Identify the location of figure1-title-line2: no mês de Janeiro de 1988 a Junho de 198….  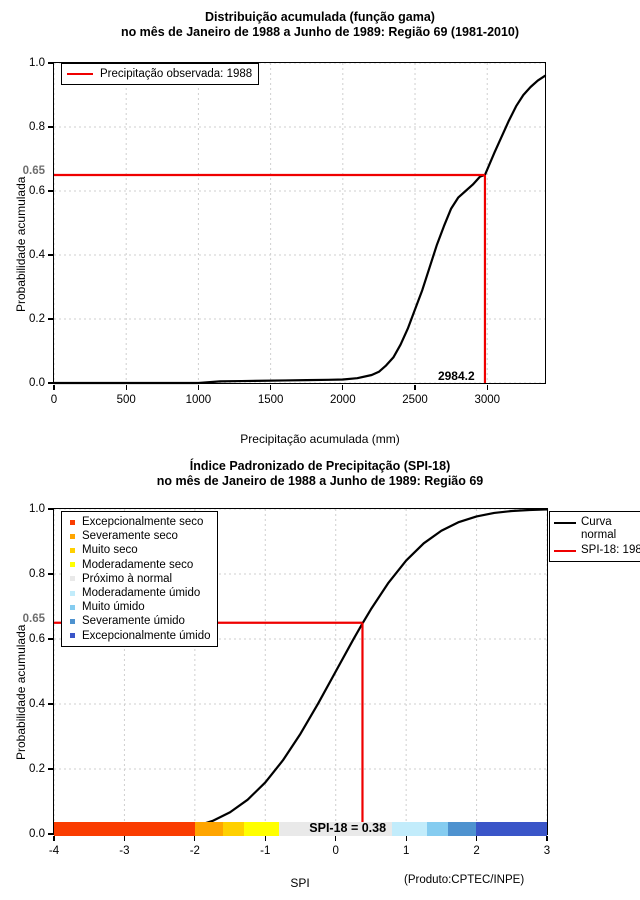
(320, 32).